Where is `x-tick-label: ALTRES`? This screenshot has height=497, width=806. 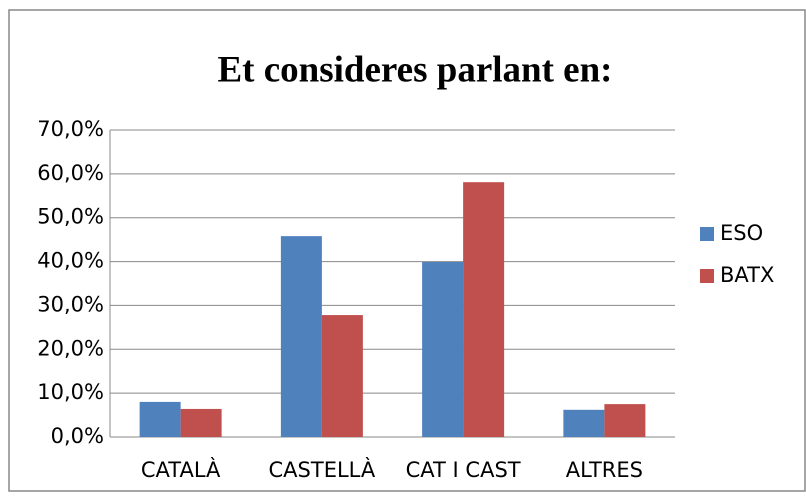
x-tick-label: ALTRES is located at coordinates (604, 470).